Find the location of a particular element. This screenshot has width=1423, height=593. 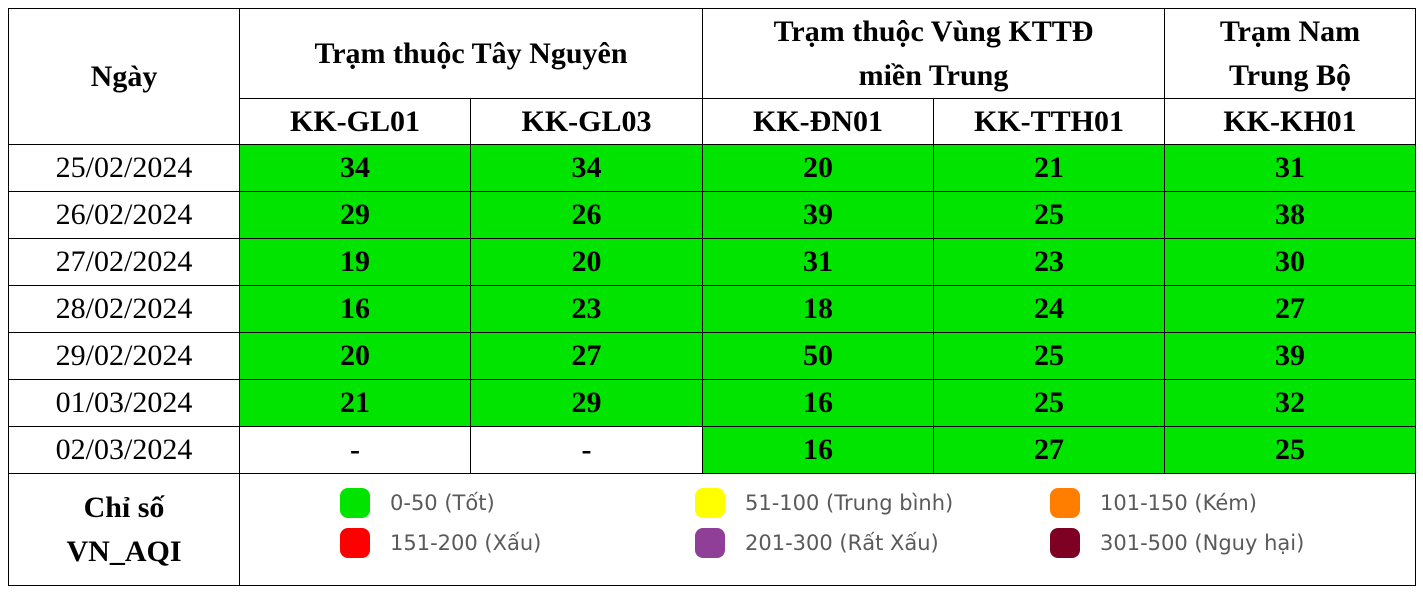

aqi-value-cell: 26 is located at coordinates (586, 215).